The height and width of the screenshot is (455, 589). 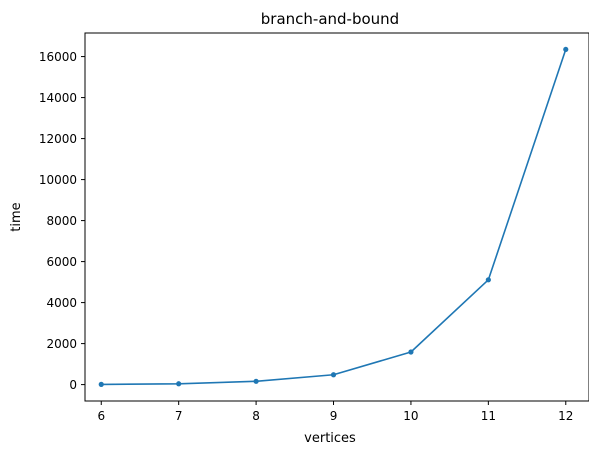 I want to click on y-tick-label: 12000, so click(x=58, y=139).